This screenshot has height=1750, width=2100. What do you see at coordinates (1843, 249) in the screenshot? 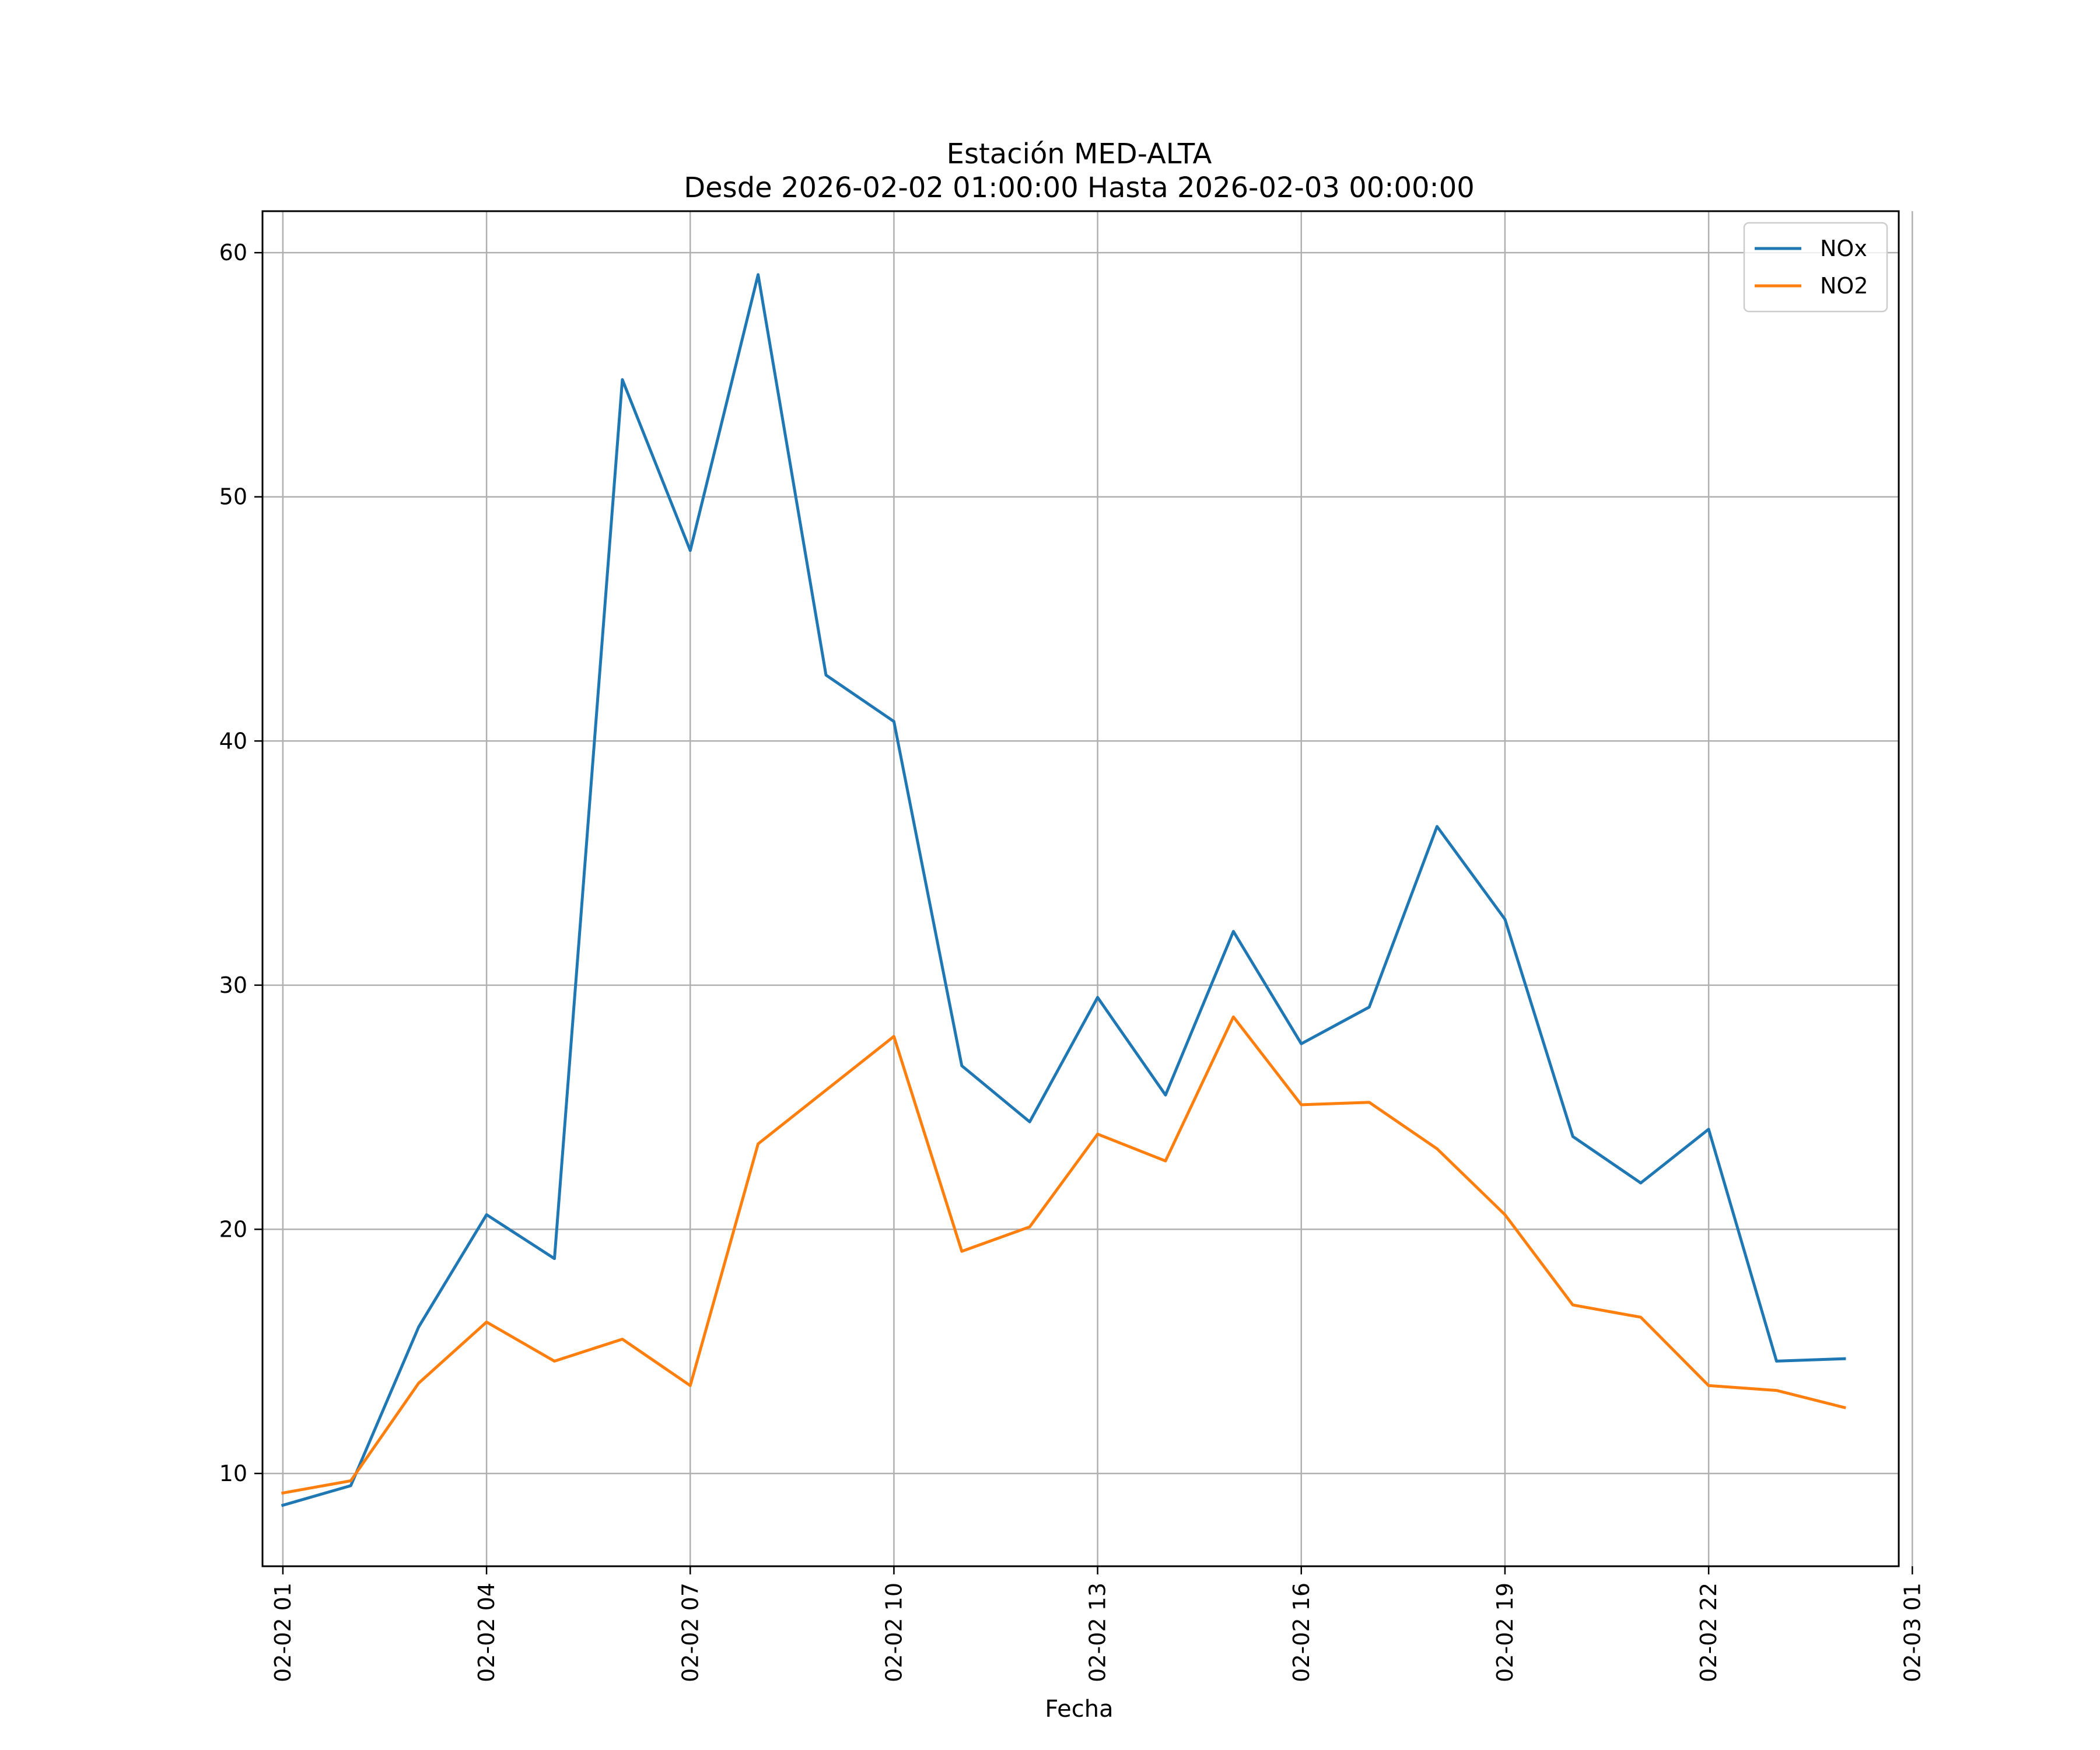
I see `legend-label-nox: NOx` at bounding box center [1843, 249].